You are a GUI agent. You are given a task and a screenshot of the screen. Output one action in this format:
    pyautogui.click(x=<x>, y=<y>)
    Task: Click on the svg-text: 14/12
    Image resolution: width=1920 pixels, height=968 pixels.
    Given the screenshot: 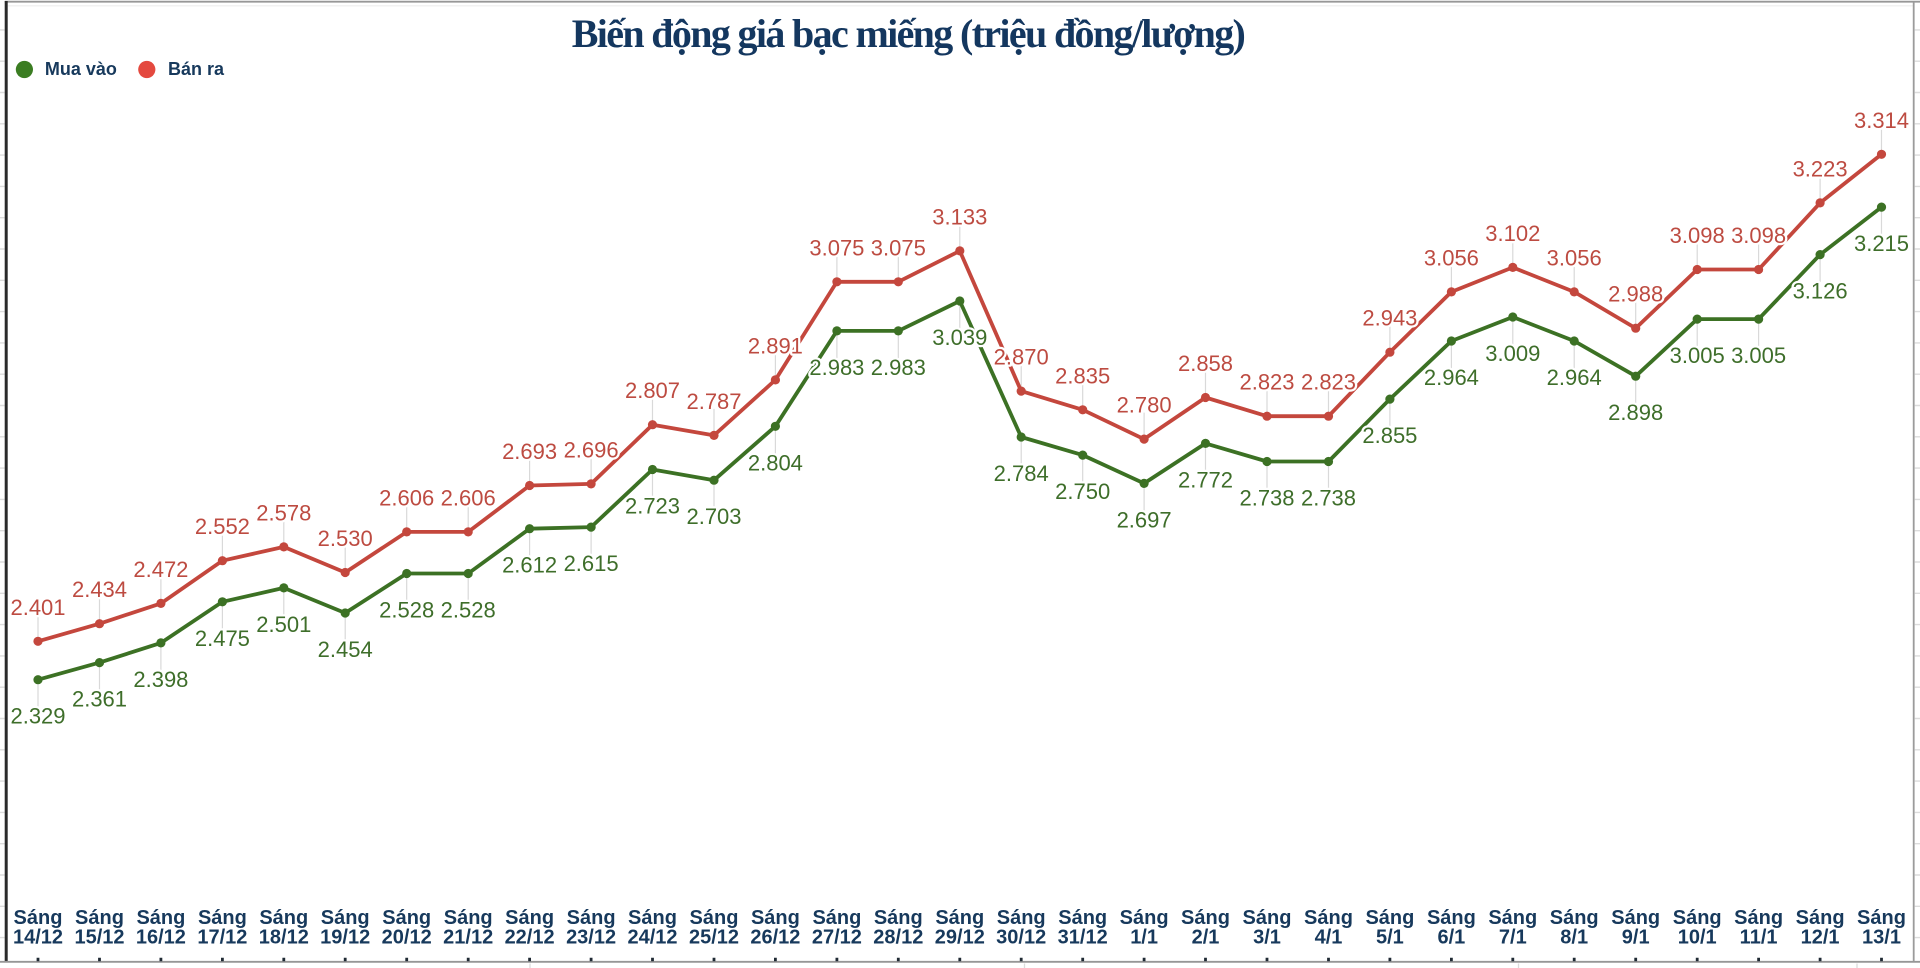 What is the action you would take?
    pyautogui.click(x=38, y=937)
    